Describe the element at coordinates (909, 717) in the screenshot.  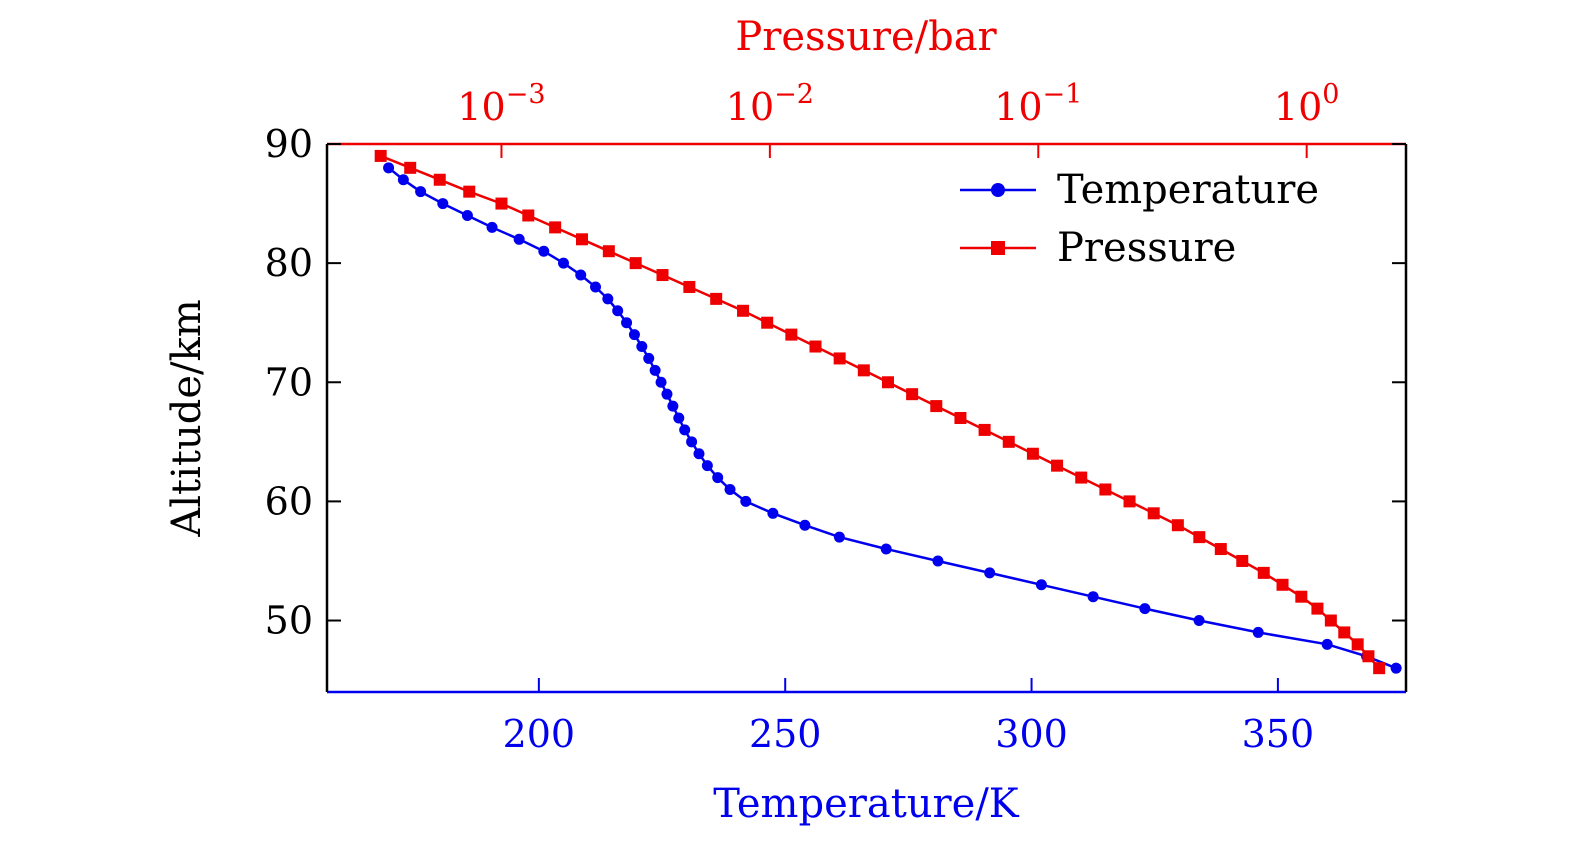
I see `temperature-axis-ticks: 200 250 300 350` at that location.